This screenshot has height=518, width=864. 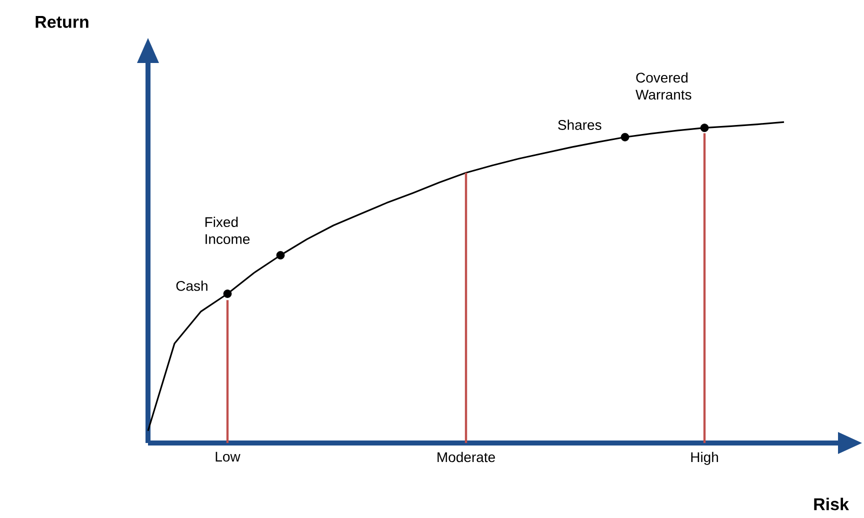 What do you see at coordinates (227, 230) in the screenshot?
I see `annotation: Fixed Income` at bounding box center [227, 230].